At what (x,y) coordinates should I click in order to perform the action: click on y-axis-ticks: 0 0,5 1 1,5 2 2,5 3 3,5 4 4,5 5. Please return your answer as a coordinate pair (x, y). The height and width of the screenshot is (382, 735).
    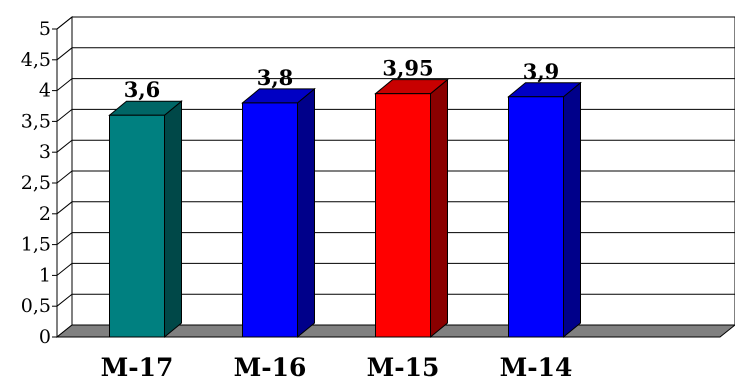
    Looking at the image, I should click on (39, 183).